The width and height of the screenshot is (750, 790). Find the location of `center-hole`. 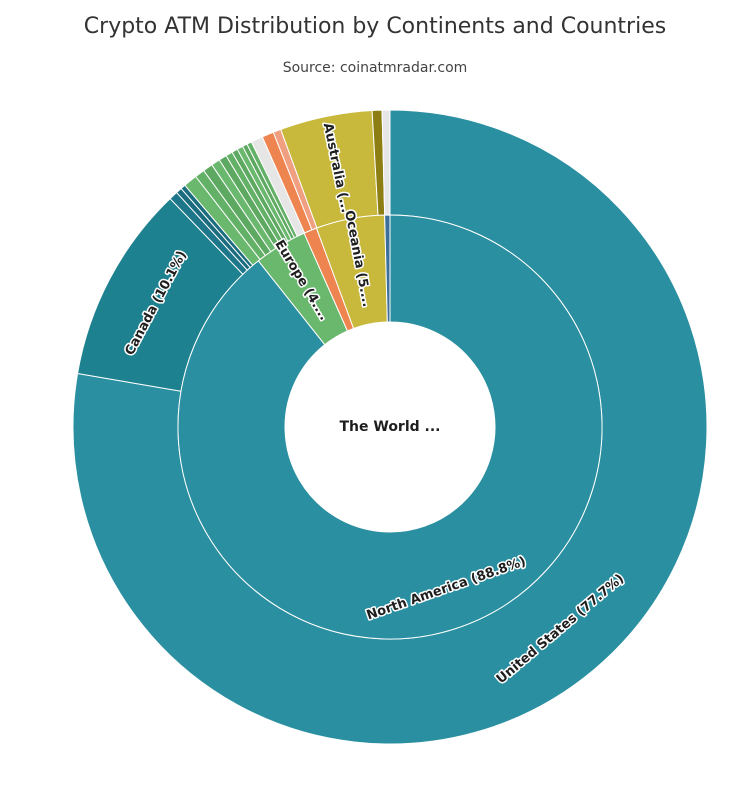

center-hole is located at coordinates (390, 427).